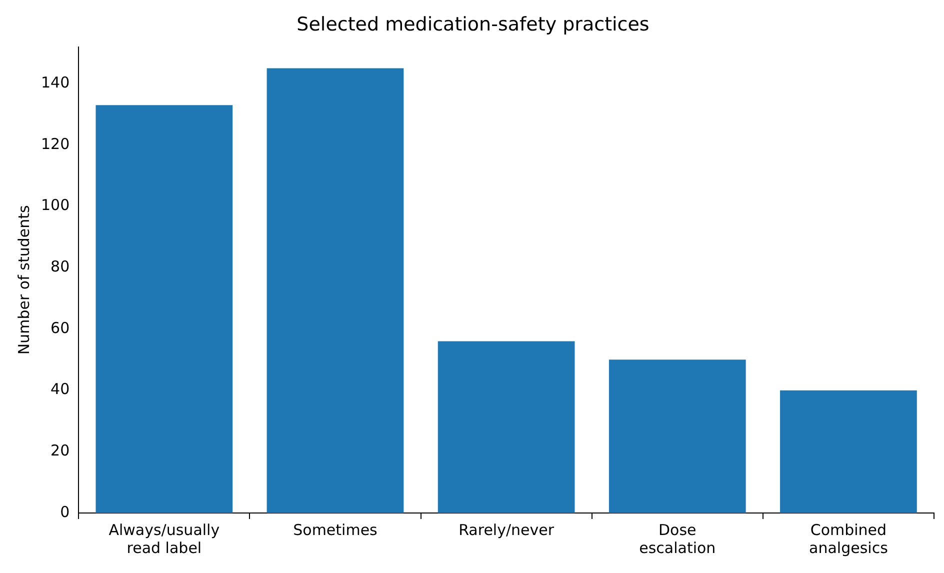 The width and height of the screenshot is (944, 573). What do you see at coordinates (55, 205) in the screenshot?
I see `y-tick-label: 100` at bounding box center [55, 205].